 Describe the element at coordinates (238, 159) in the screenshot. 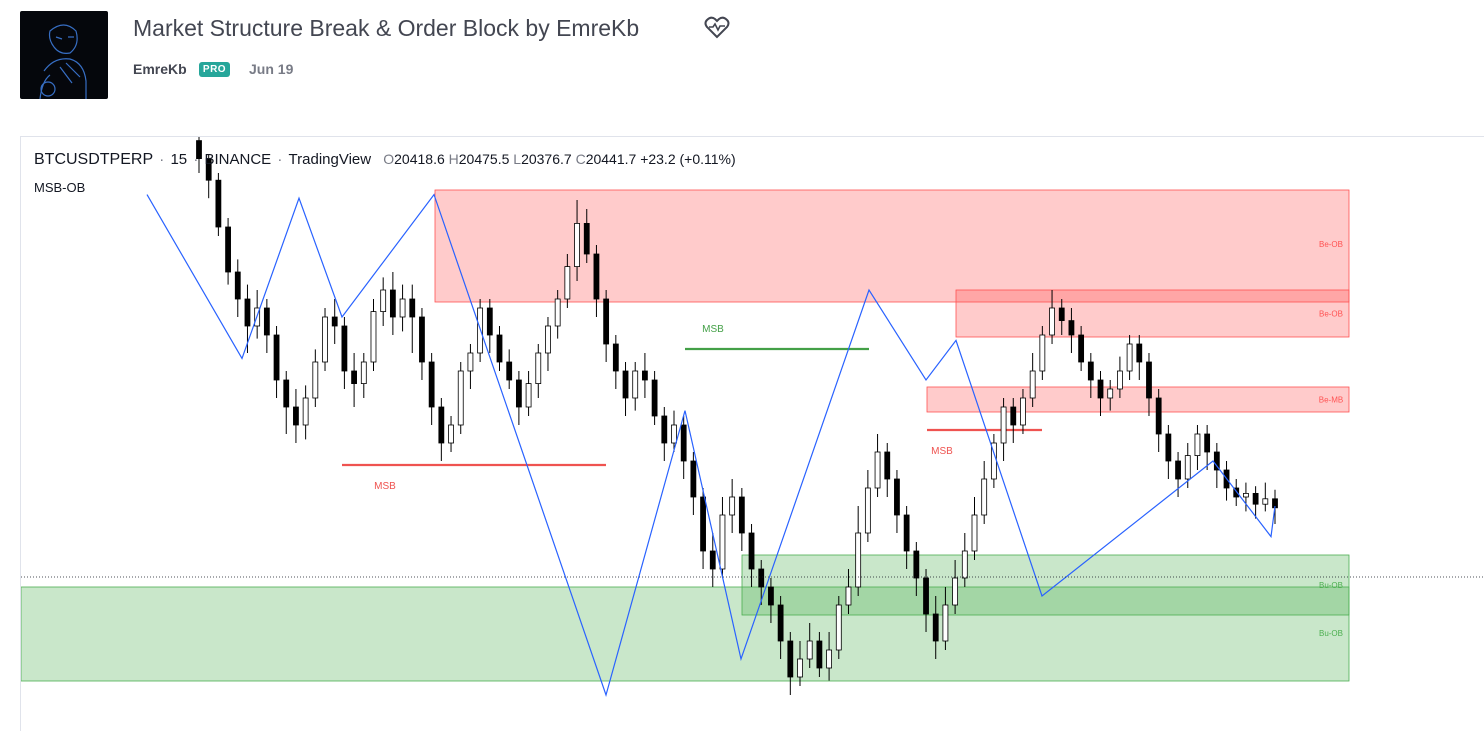

I see `legend-exchange: BINANCE` at that location.